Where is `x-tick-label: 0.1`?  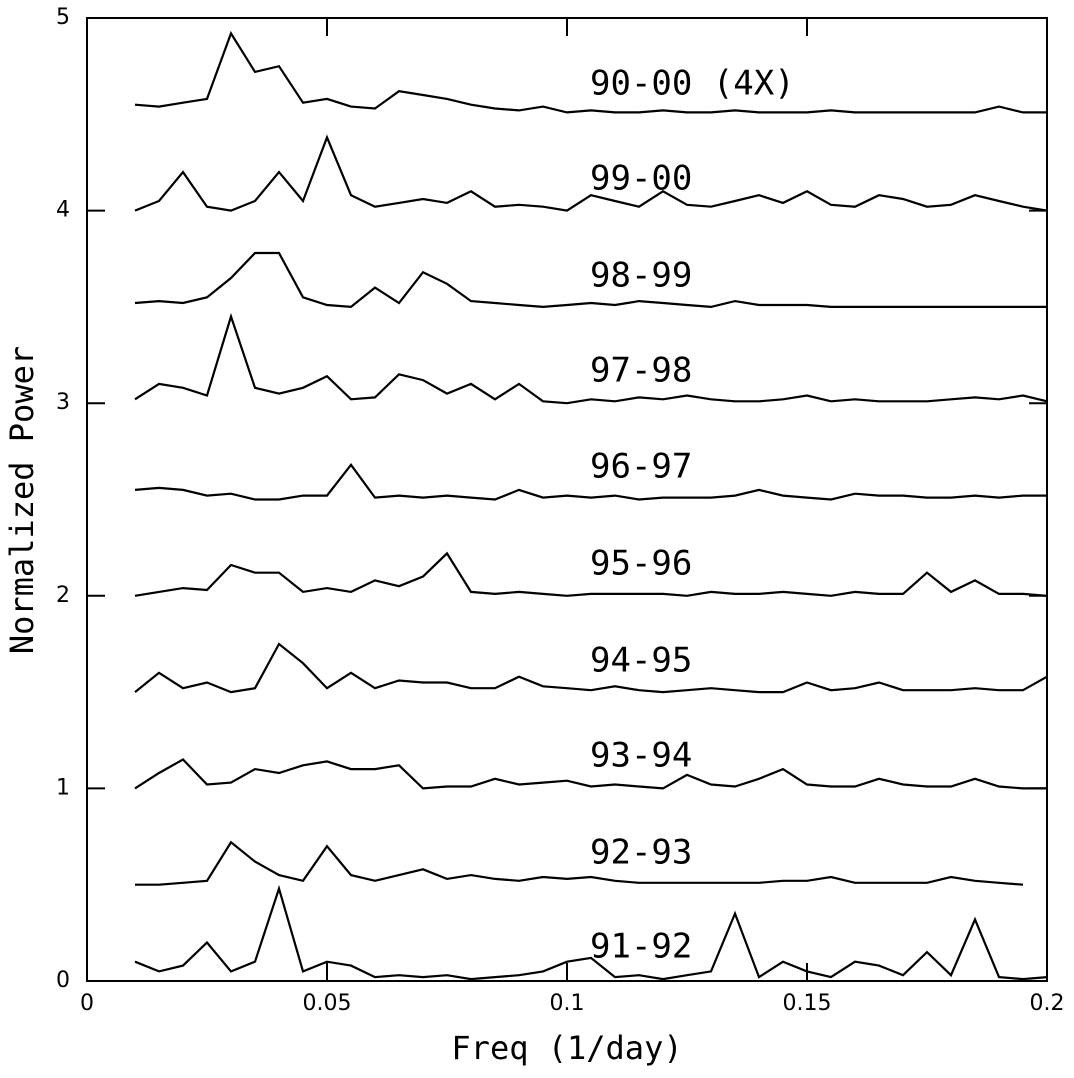 x-tick-label: 0.1 is located at coordinates (567, 1003).